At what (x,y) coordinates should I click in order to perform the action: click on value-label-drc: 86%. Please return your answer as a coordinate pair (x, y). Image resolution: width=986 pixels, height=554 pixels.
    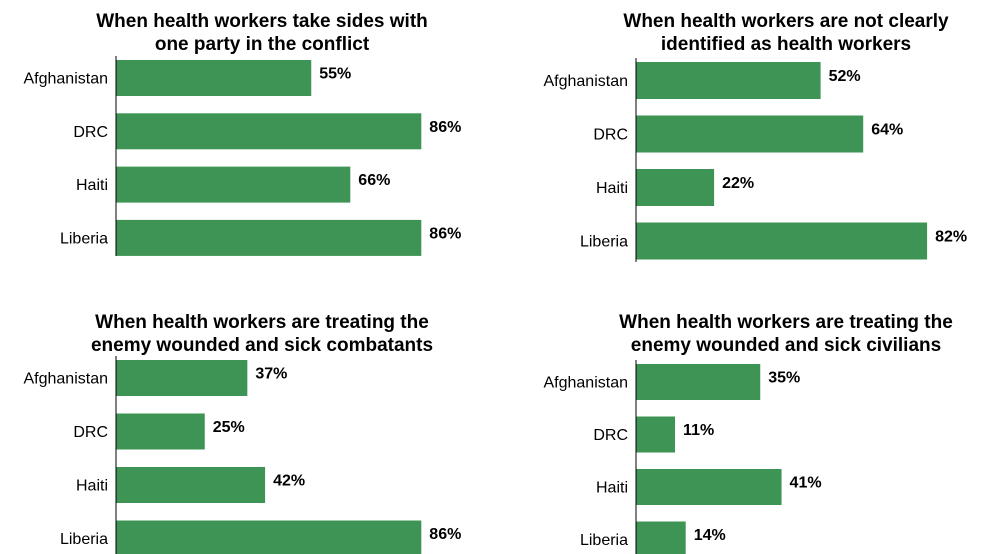
    Looking at the image, I should click on (445, 127).